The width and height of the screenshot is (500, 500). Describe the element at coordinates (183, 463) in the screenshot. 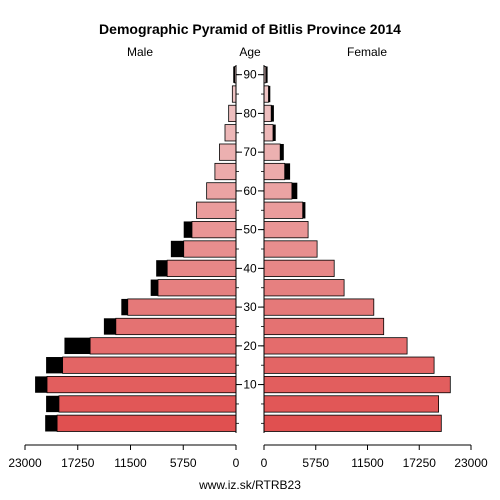

I see `male-x-tick-label: 5750` at that location.